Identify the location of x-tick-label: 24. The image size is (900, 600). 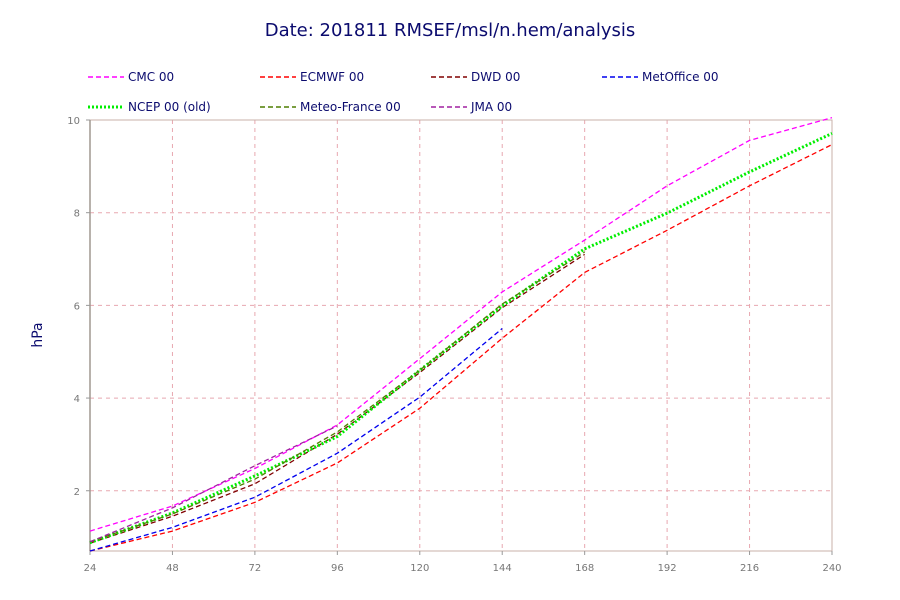
(90, 568).